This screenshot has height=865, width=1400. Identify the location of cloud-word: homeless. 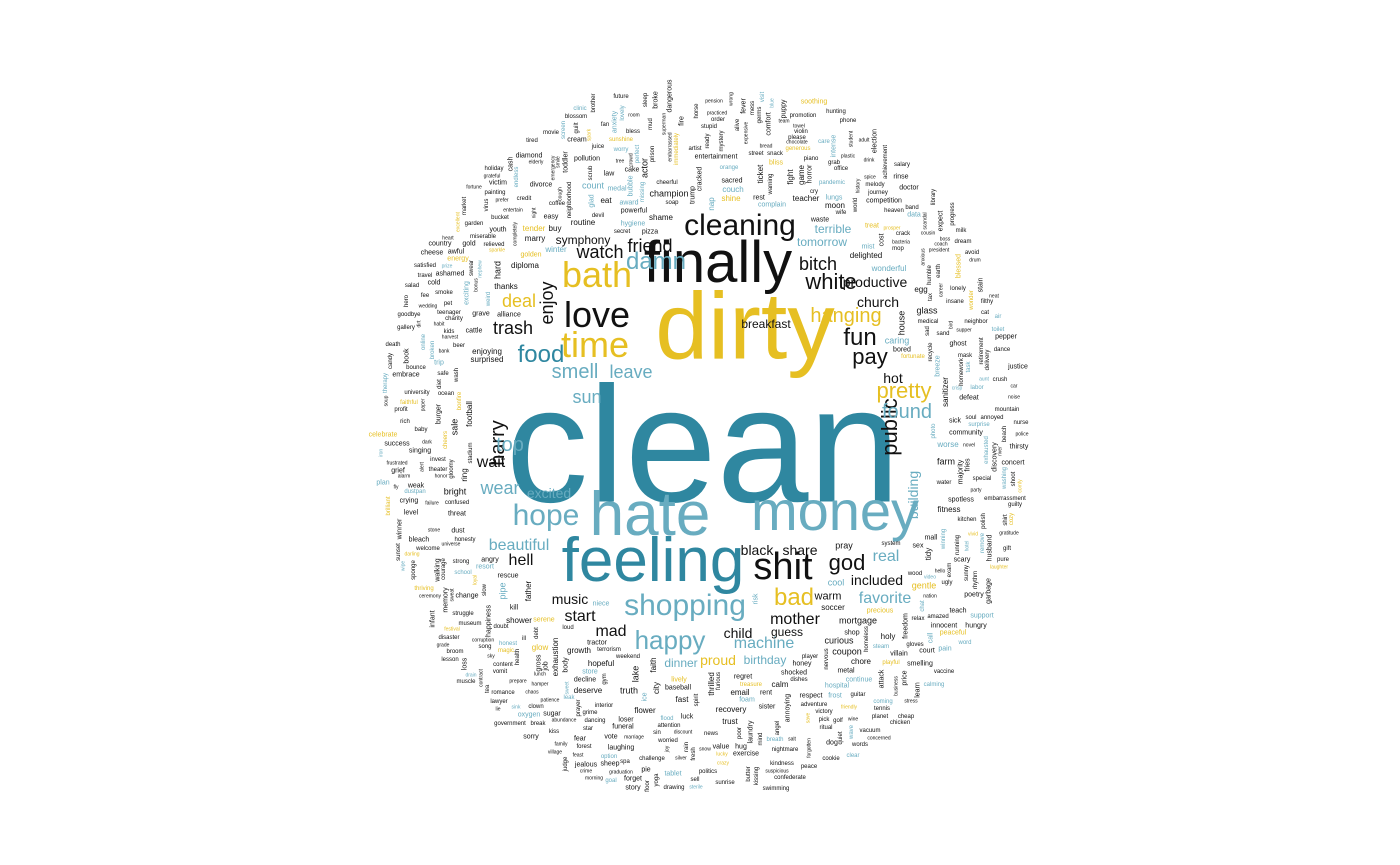
(867, 639).